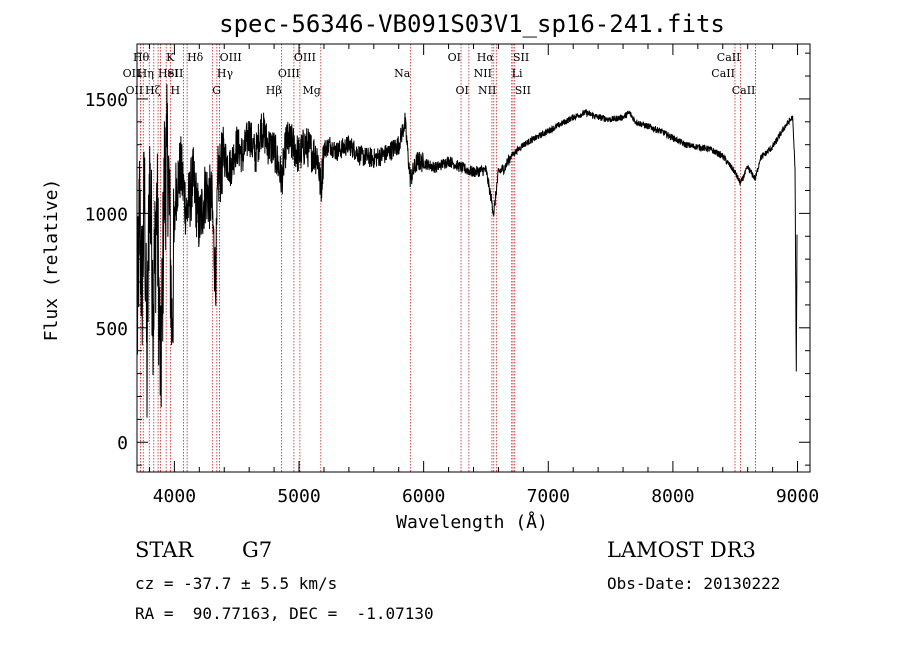  Describe the element at coordinates (694, 583) in the screenshot. I see `observation-date: Obs-Date: 20130222` at that location.